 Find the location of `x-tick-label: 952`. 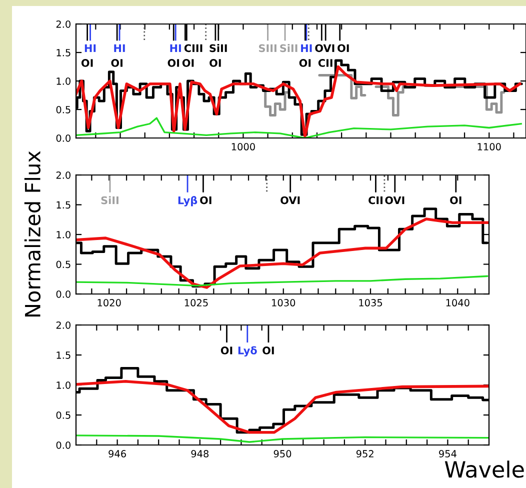

x-tick-label: 952 is located at coordinates (365, 454).